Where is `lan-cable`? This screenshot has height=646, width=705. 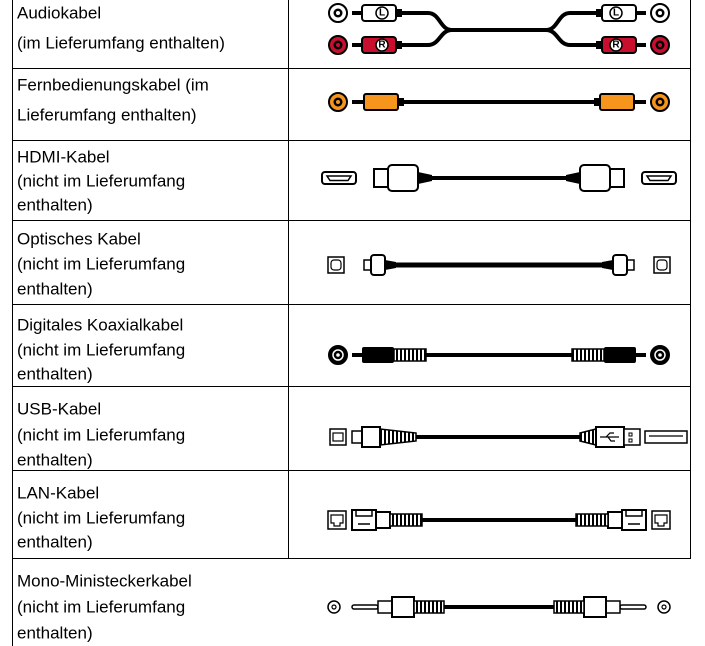 lan-cable is located at coordinates (499, 520).